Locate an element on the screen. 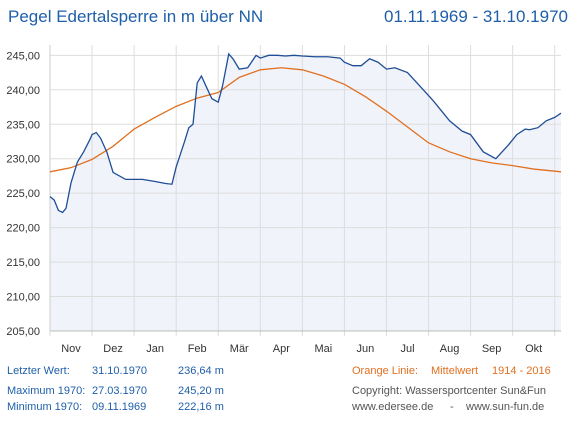  x-tick-label: Mär is located at coordinates (239, 349).